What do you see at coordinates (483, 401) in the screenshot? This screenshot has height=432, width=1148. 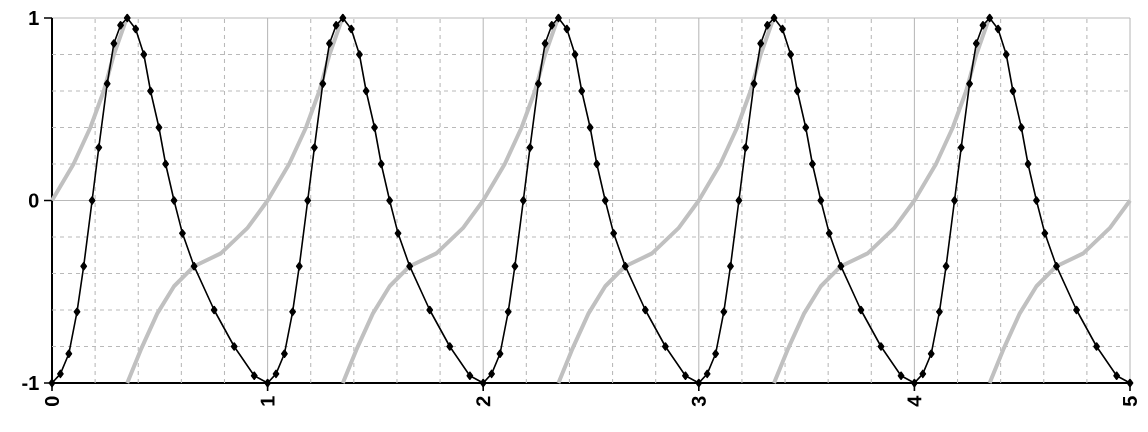 I see `x-tick-label: 2` at bounding box center [483, 401].